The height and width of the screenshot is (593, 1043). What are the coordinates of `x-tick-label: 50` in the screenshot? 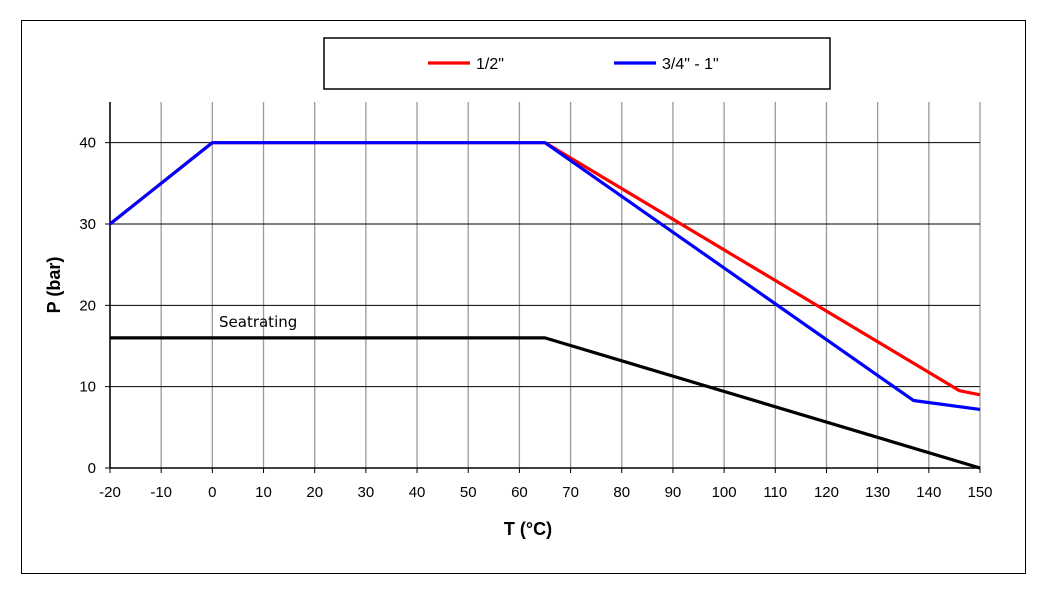 It's located at (468, 492).